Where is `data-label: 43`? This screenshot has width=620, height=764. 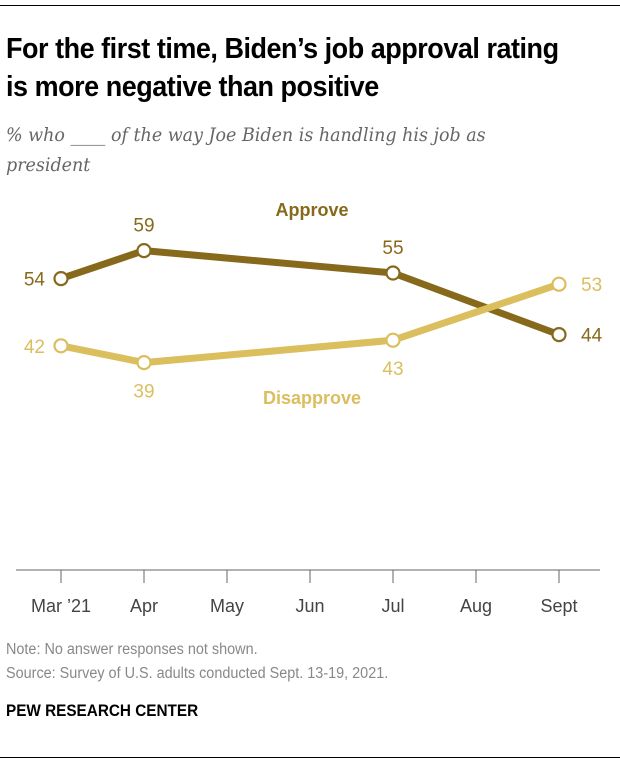 data-label: 43 is located at coordinates (392, 369).